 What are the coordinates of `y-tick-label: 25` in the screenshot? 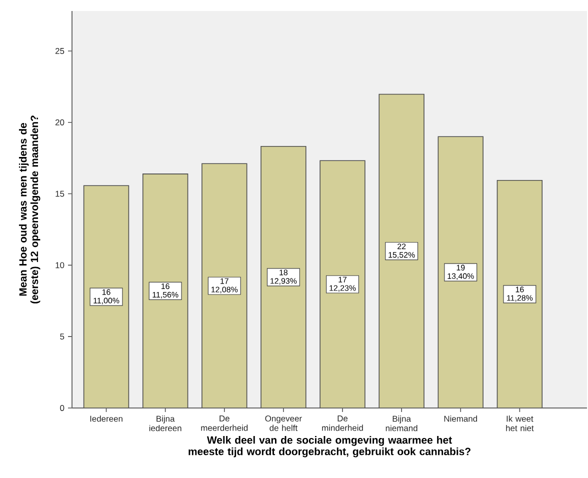 It's located at (59, 51).